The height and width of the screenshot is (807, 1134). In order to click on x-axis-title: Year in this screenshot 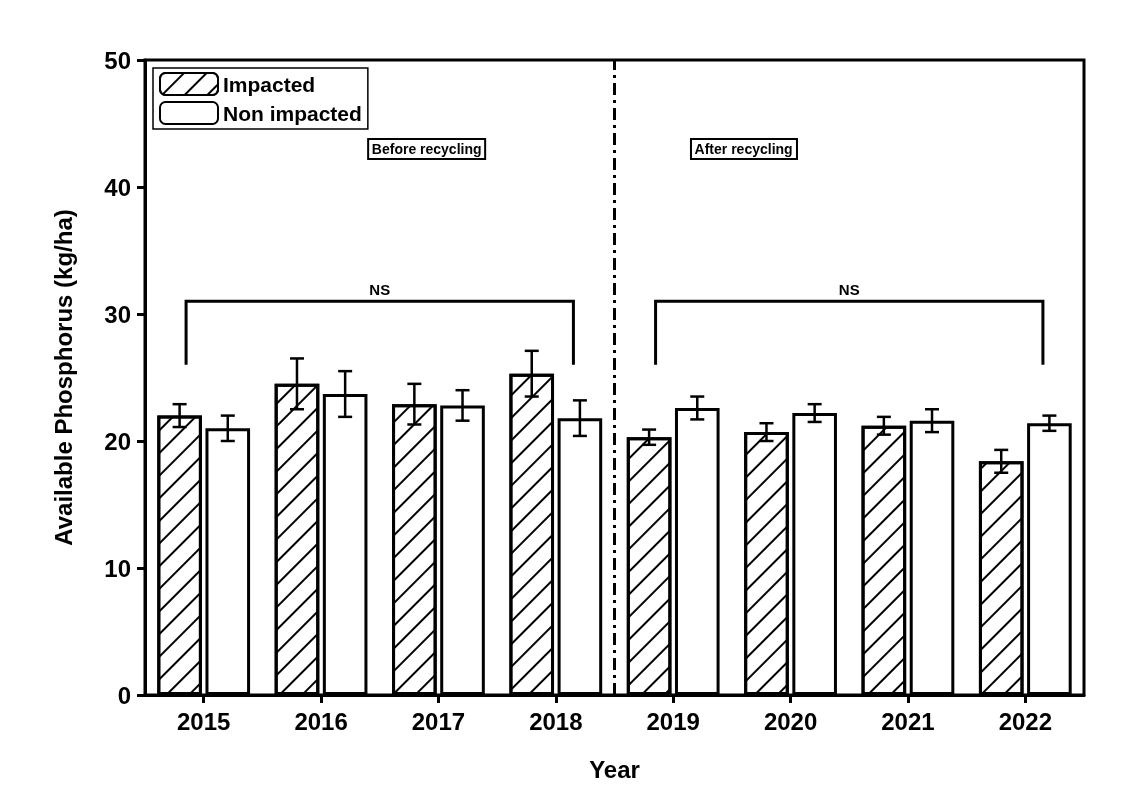, I will do `click(614, 769)`.